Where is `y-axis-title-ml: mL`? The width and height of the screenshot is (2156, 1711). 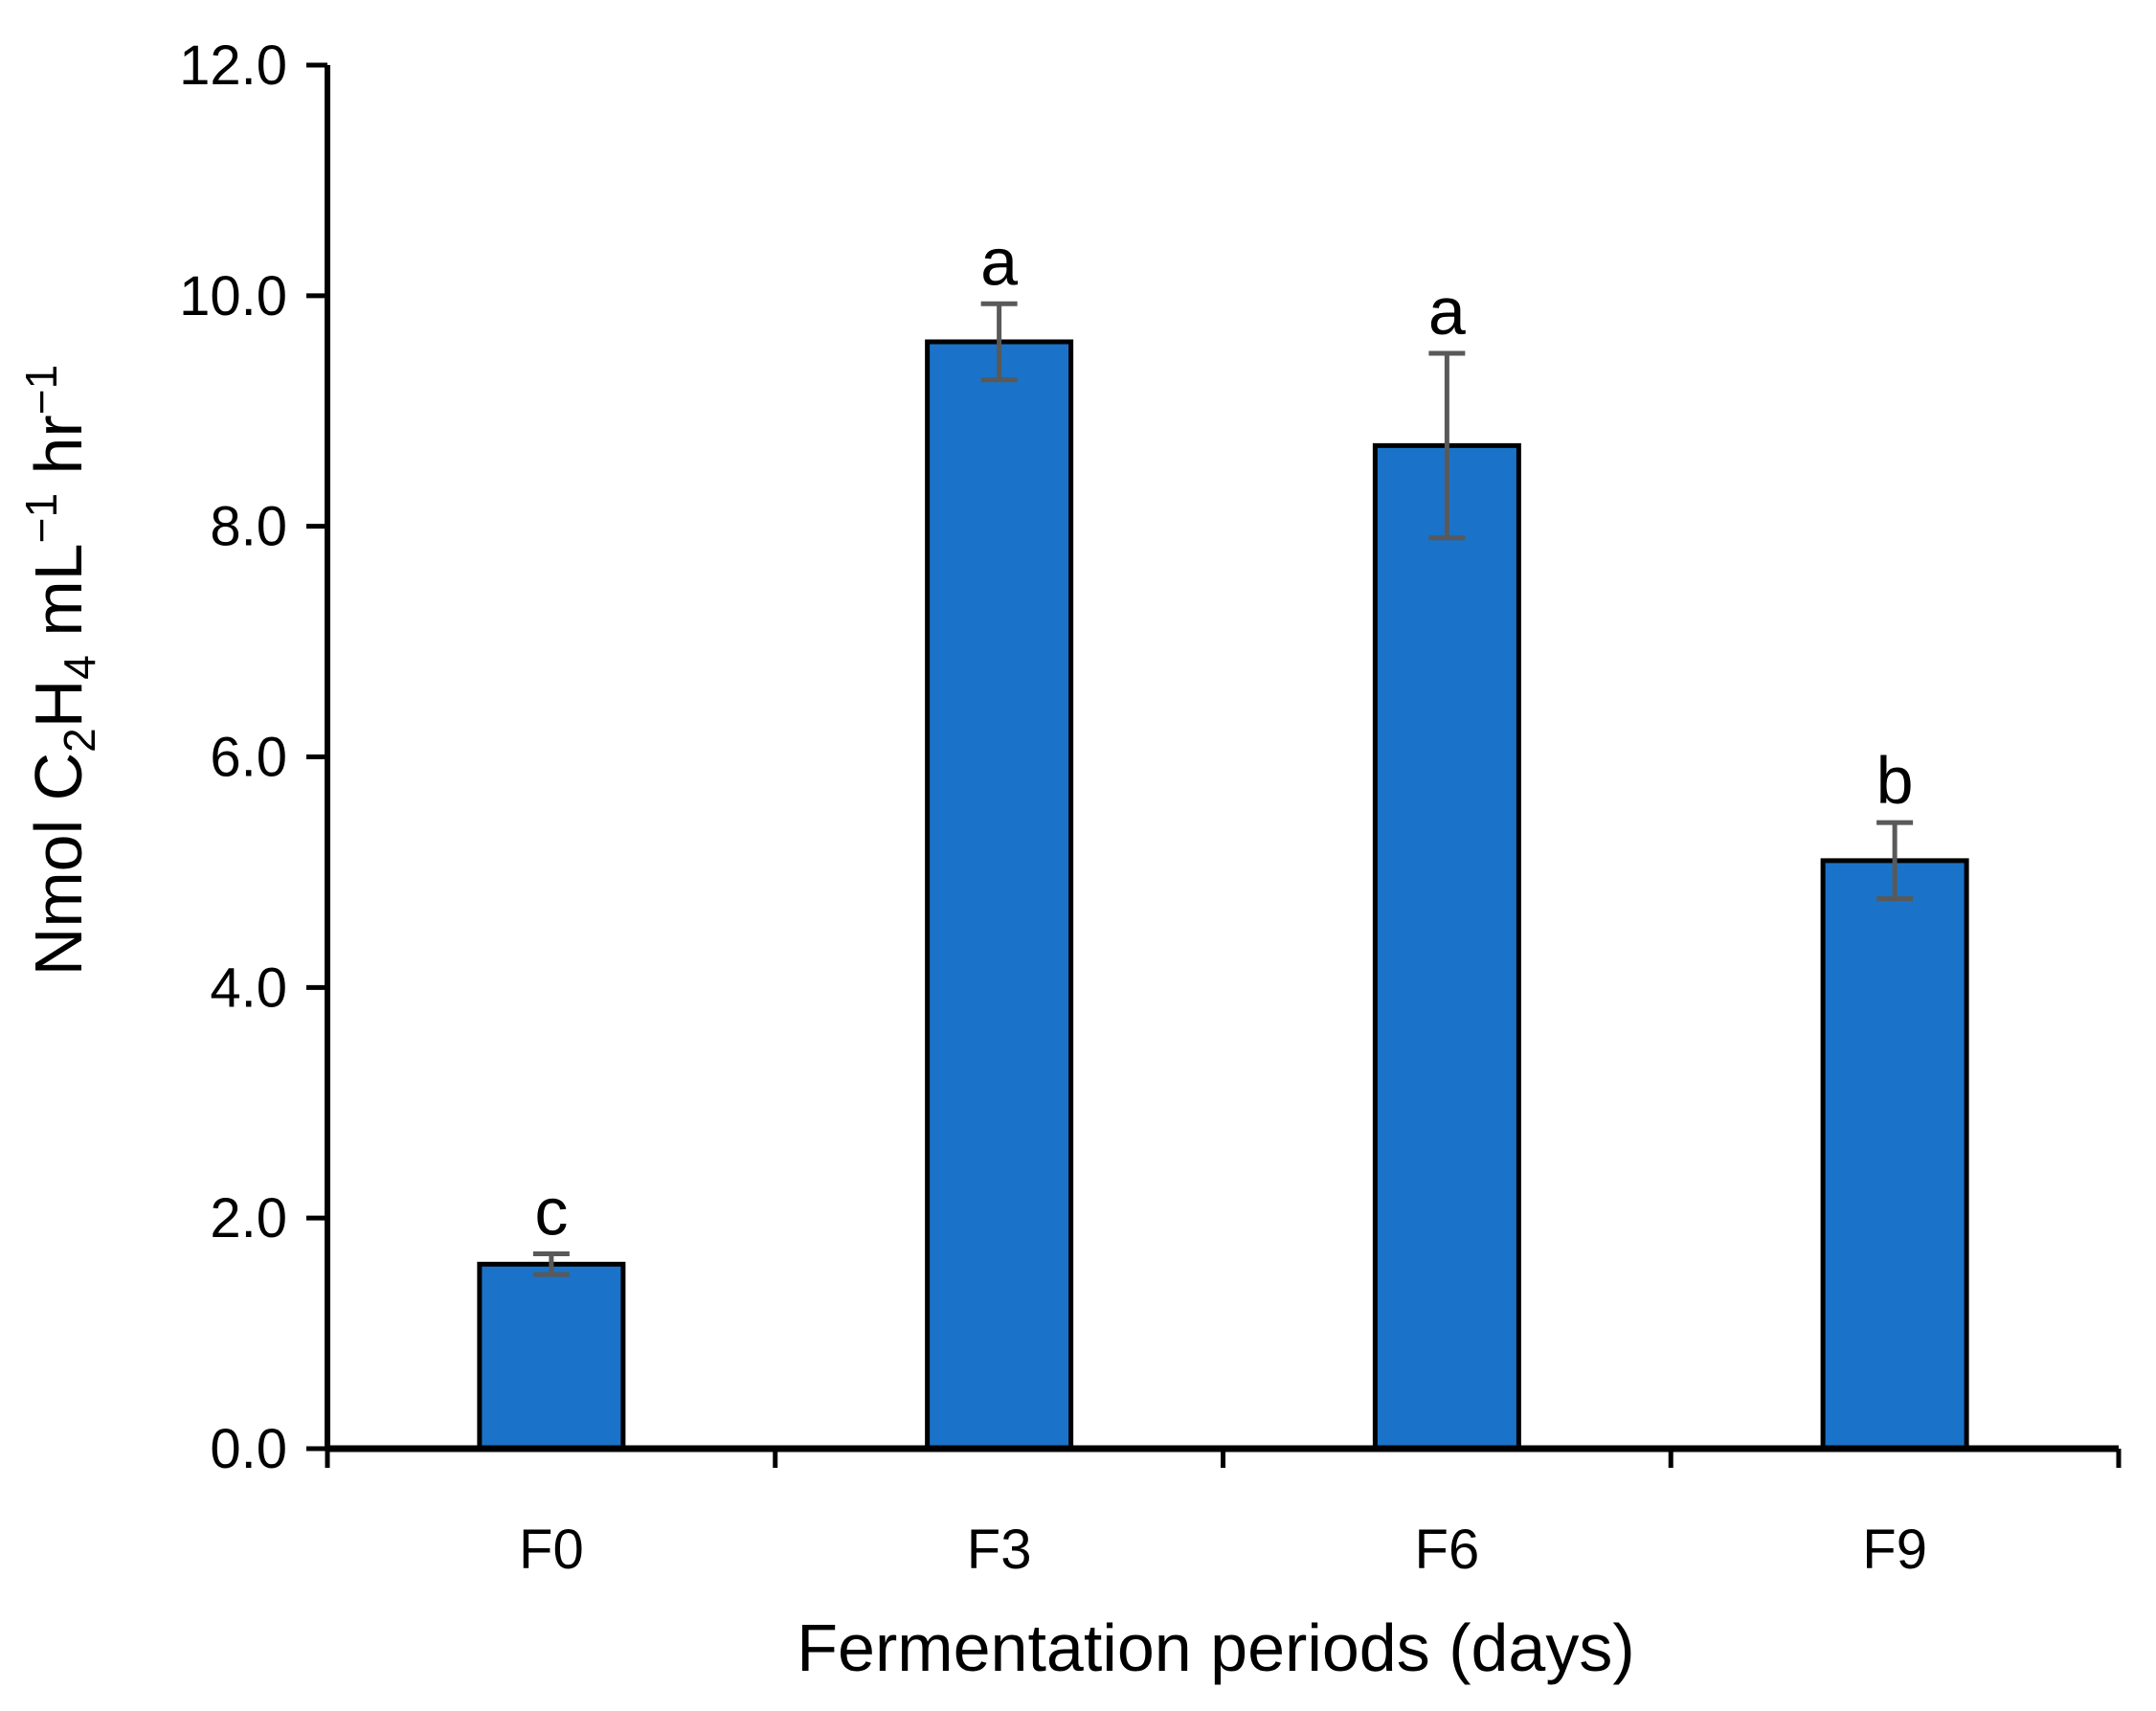
y-axis-title-ml: mL is located at coordinates (58, 599).